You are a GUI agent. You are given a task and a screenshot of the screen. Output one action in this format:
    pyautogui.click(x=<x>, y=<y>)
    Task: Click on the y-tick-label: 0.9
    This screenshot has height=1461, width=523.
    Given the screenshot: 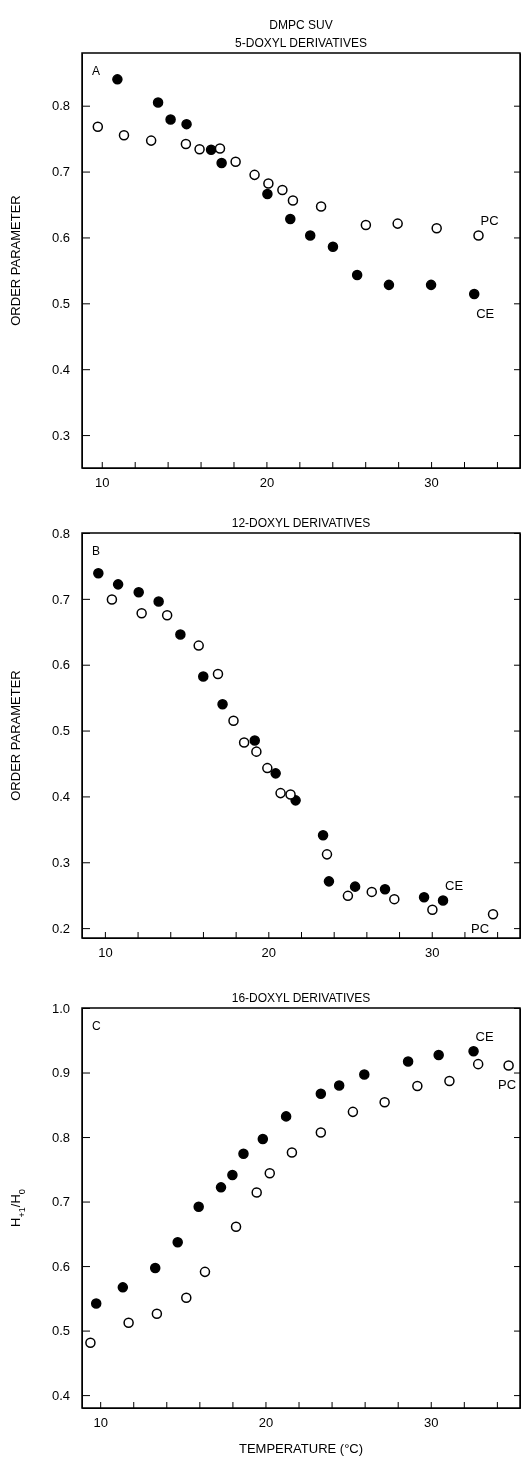 What is the action you would take?
    pyautogui.click(x=60, y=1073)
    